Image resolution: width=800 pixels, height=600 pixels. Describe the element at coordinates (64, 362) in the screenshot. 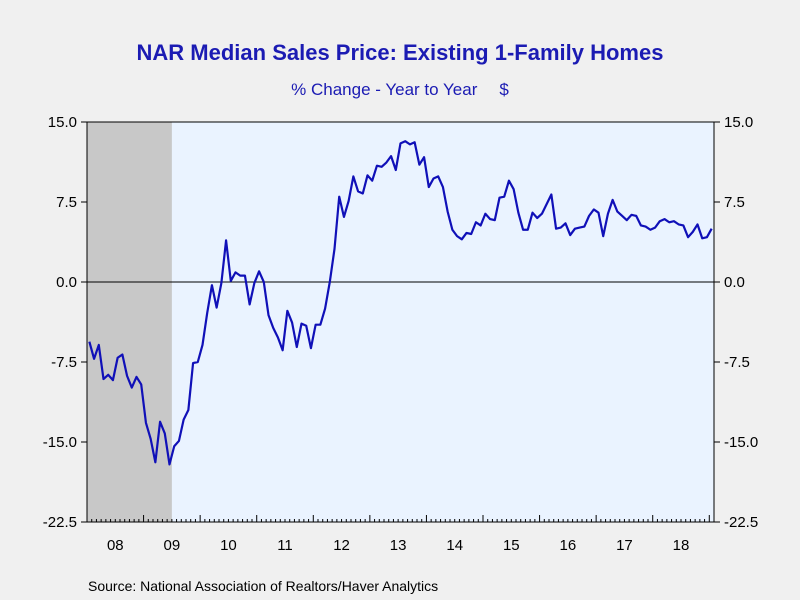

I see `y-tick-label-left: -7.5` at that location.